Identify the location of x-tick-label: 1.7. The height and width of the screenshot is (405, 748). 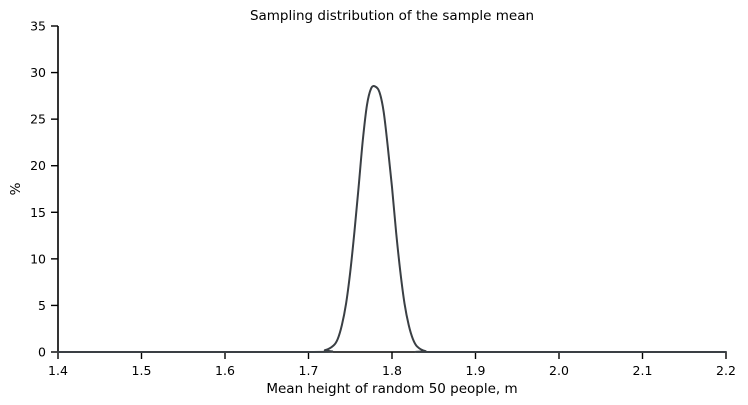
(309, 370).